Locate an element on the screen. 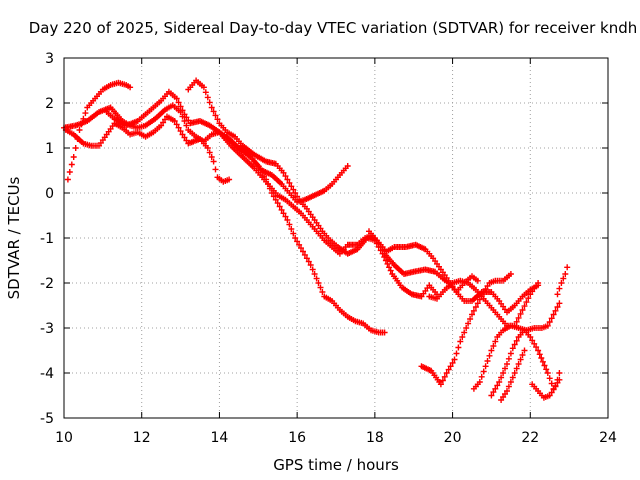  x-tick-label: 18 is located at coordinates (375, 438).